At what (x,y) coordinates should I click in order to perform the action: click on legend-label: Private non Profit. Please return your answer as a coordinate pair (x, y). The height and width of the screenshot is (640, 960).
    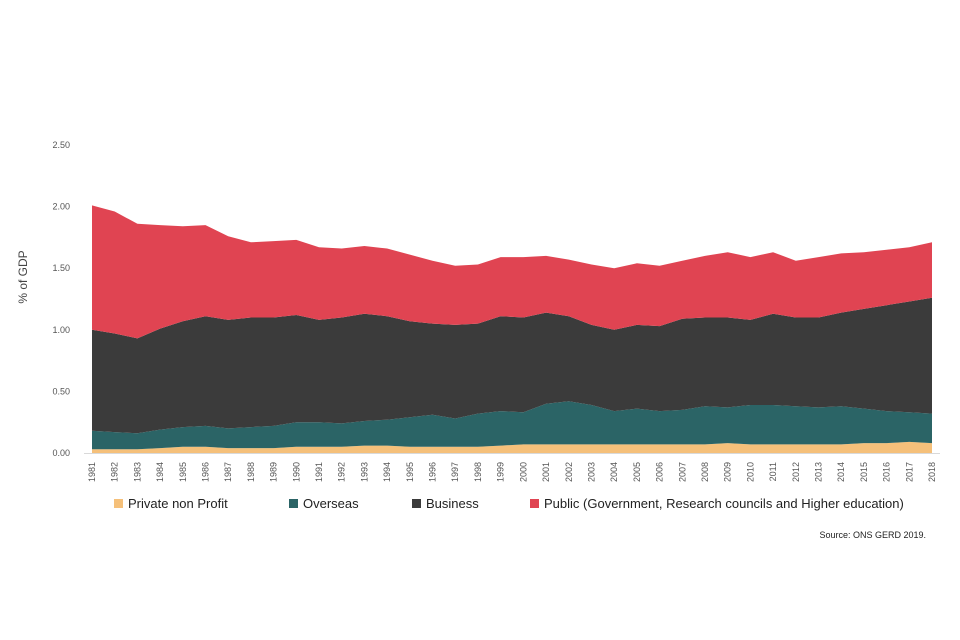
    Looking at the image, I should click on (178, 503).